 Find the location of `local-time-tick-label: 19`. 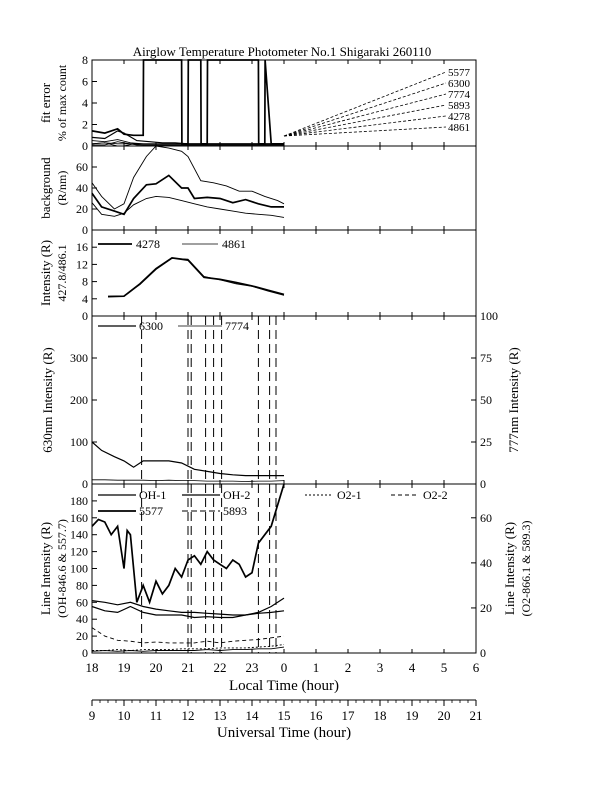

local-time-tick-label: 19 is located at coordinates (124, 667).